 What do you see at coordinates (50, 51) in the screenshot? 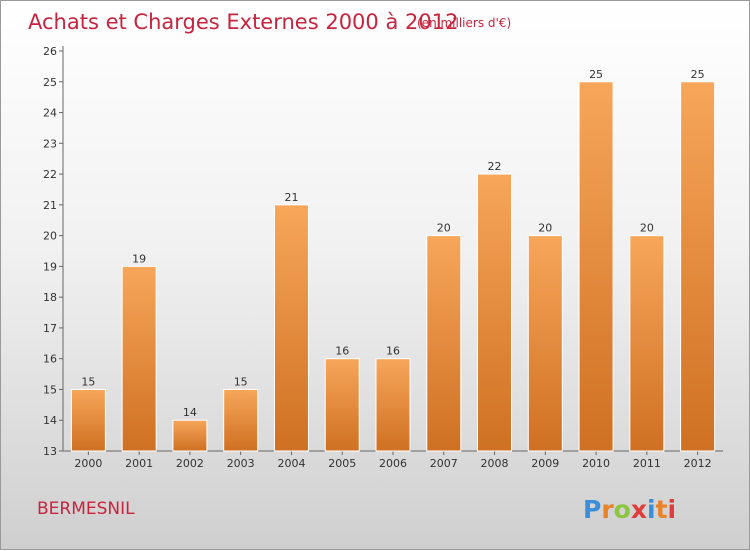
I see `y-tick-label: 26` at bounding box center [50, 51].